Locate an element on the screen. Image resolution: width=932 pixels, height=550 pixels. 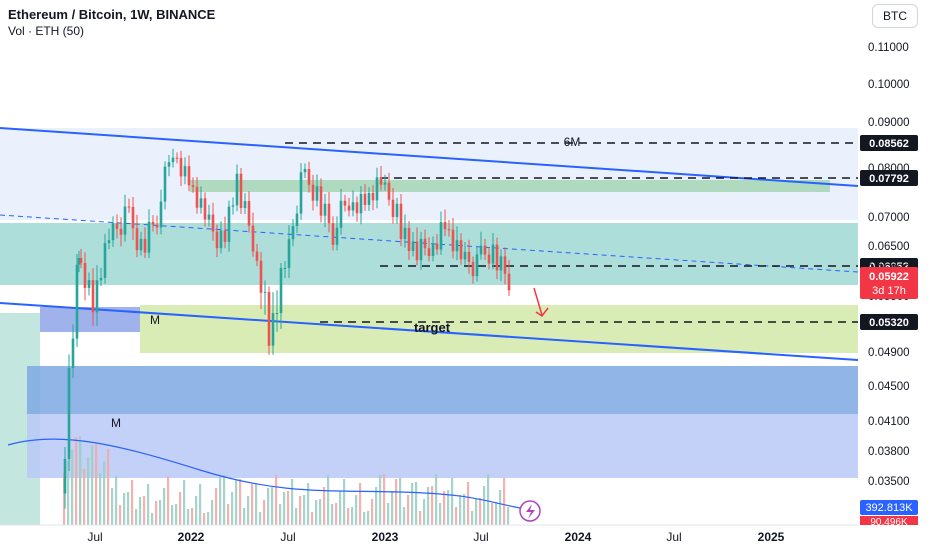
level-badge-bg is located at coordinates (889, 322).